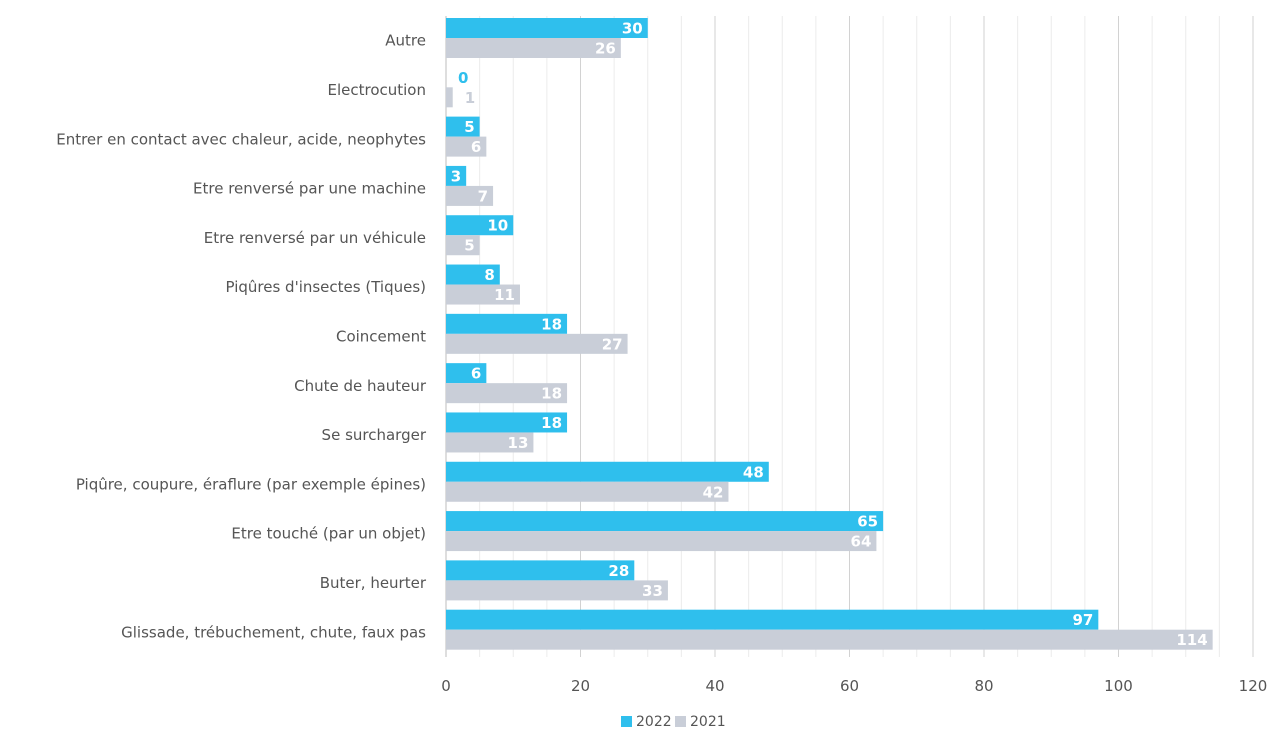  What do you see at coordinates (325, 287) in the screenshot?
I see `category-label: Piqûres d'insectes (Tiques)` at bounding box center [325, 287].